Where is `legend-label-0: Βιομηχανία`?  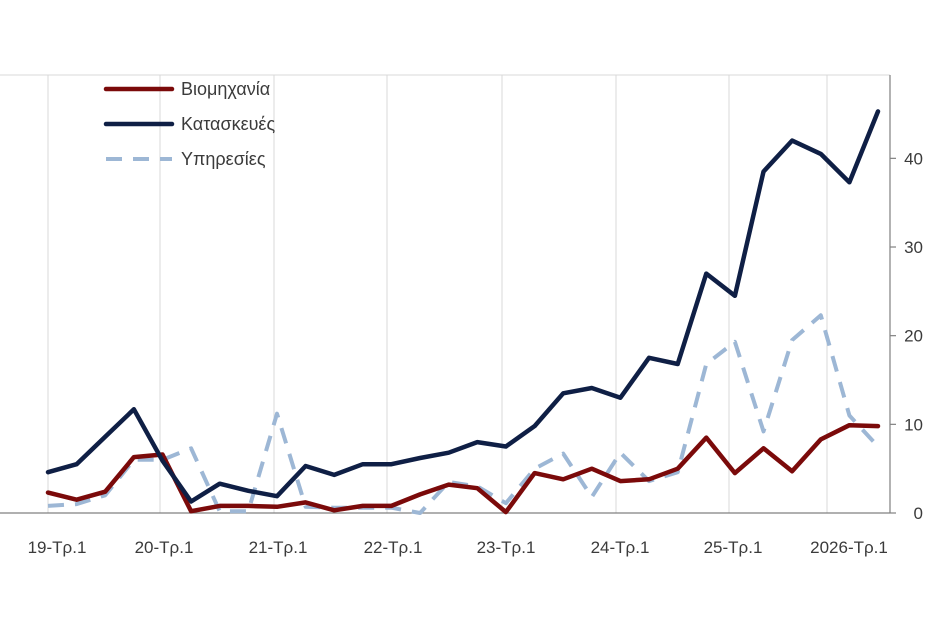
legend-label-0: Βιομηχανία is located at coordinates (225, 89).